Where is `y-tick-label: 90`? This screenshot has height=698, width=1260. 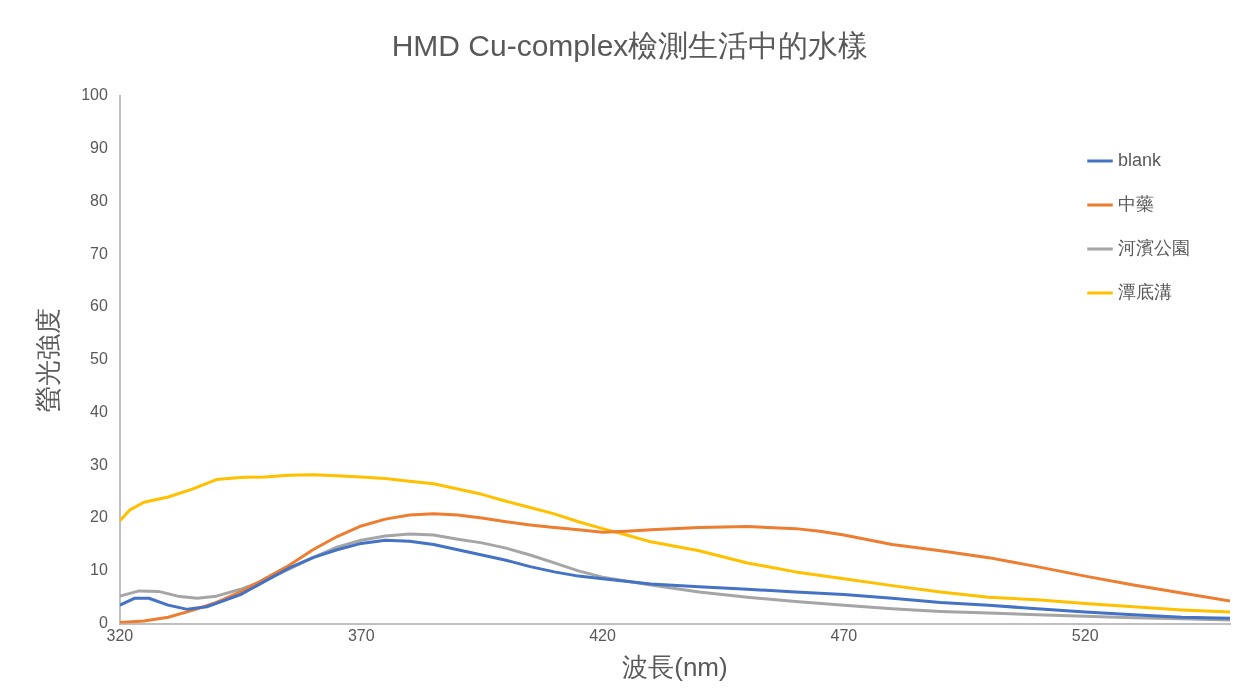 y-tick-label: 90 is located at coordinates (99, 148).